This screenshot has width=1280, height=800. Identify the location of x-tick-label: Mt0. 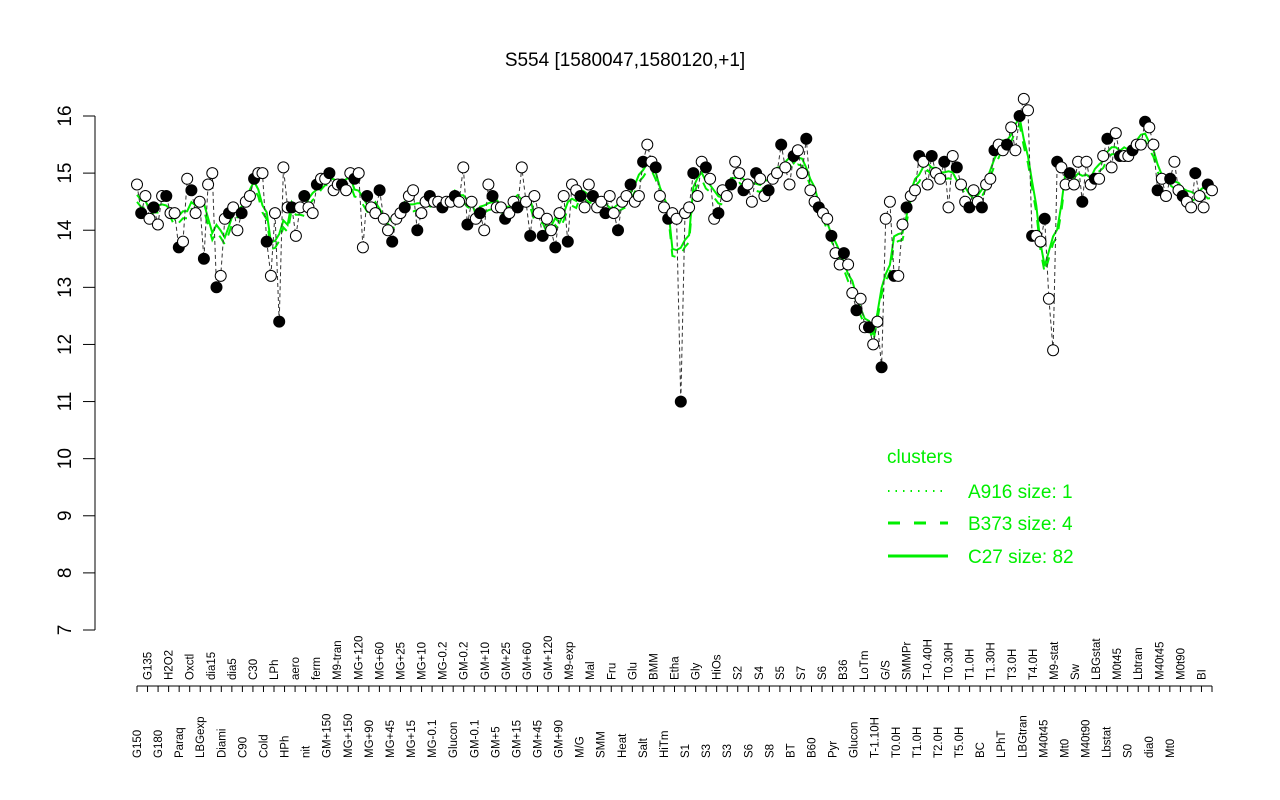
(1171, 748).